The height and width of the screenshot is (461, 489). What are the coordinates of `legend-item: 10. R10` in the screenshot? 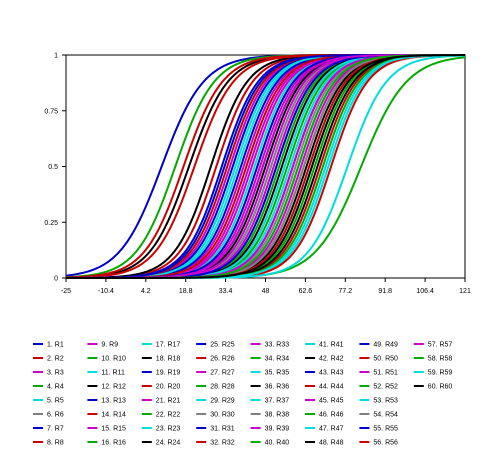 It's located at (106, 359).